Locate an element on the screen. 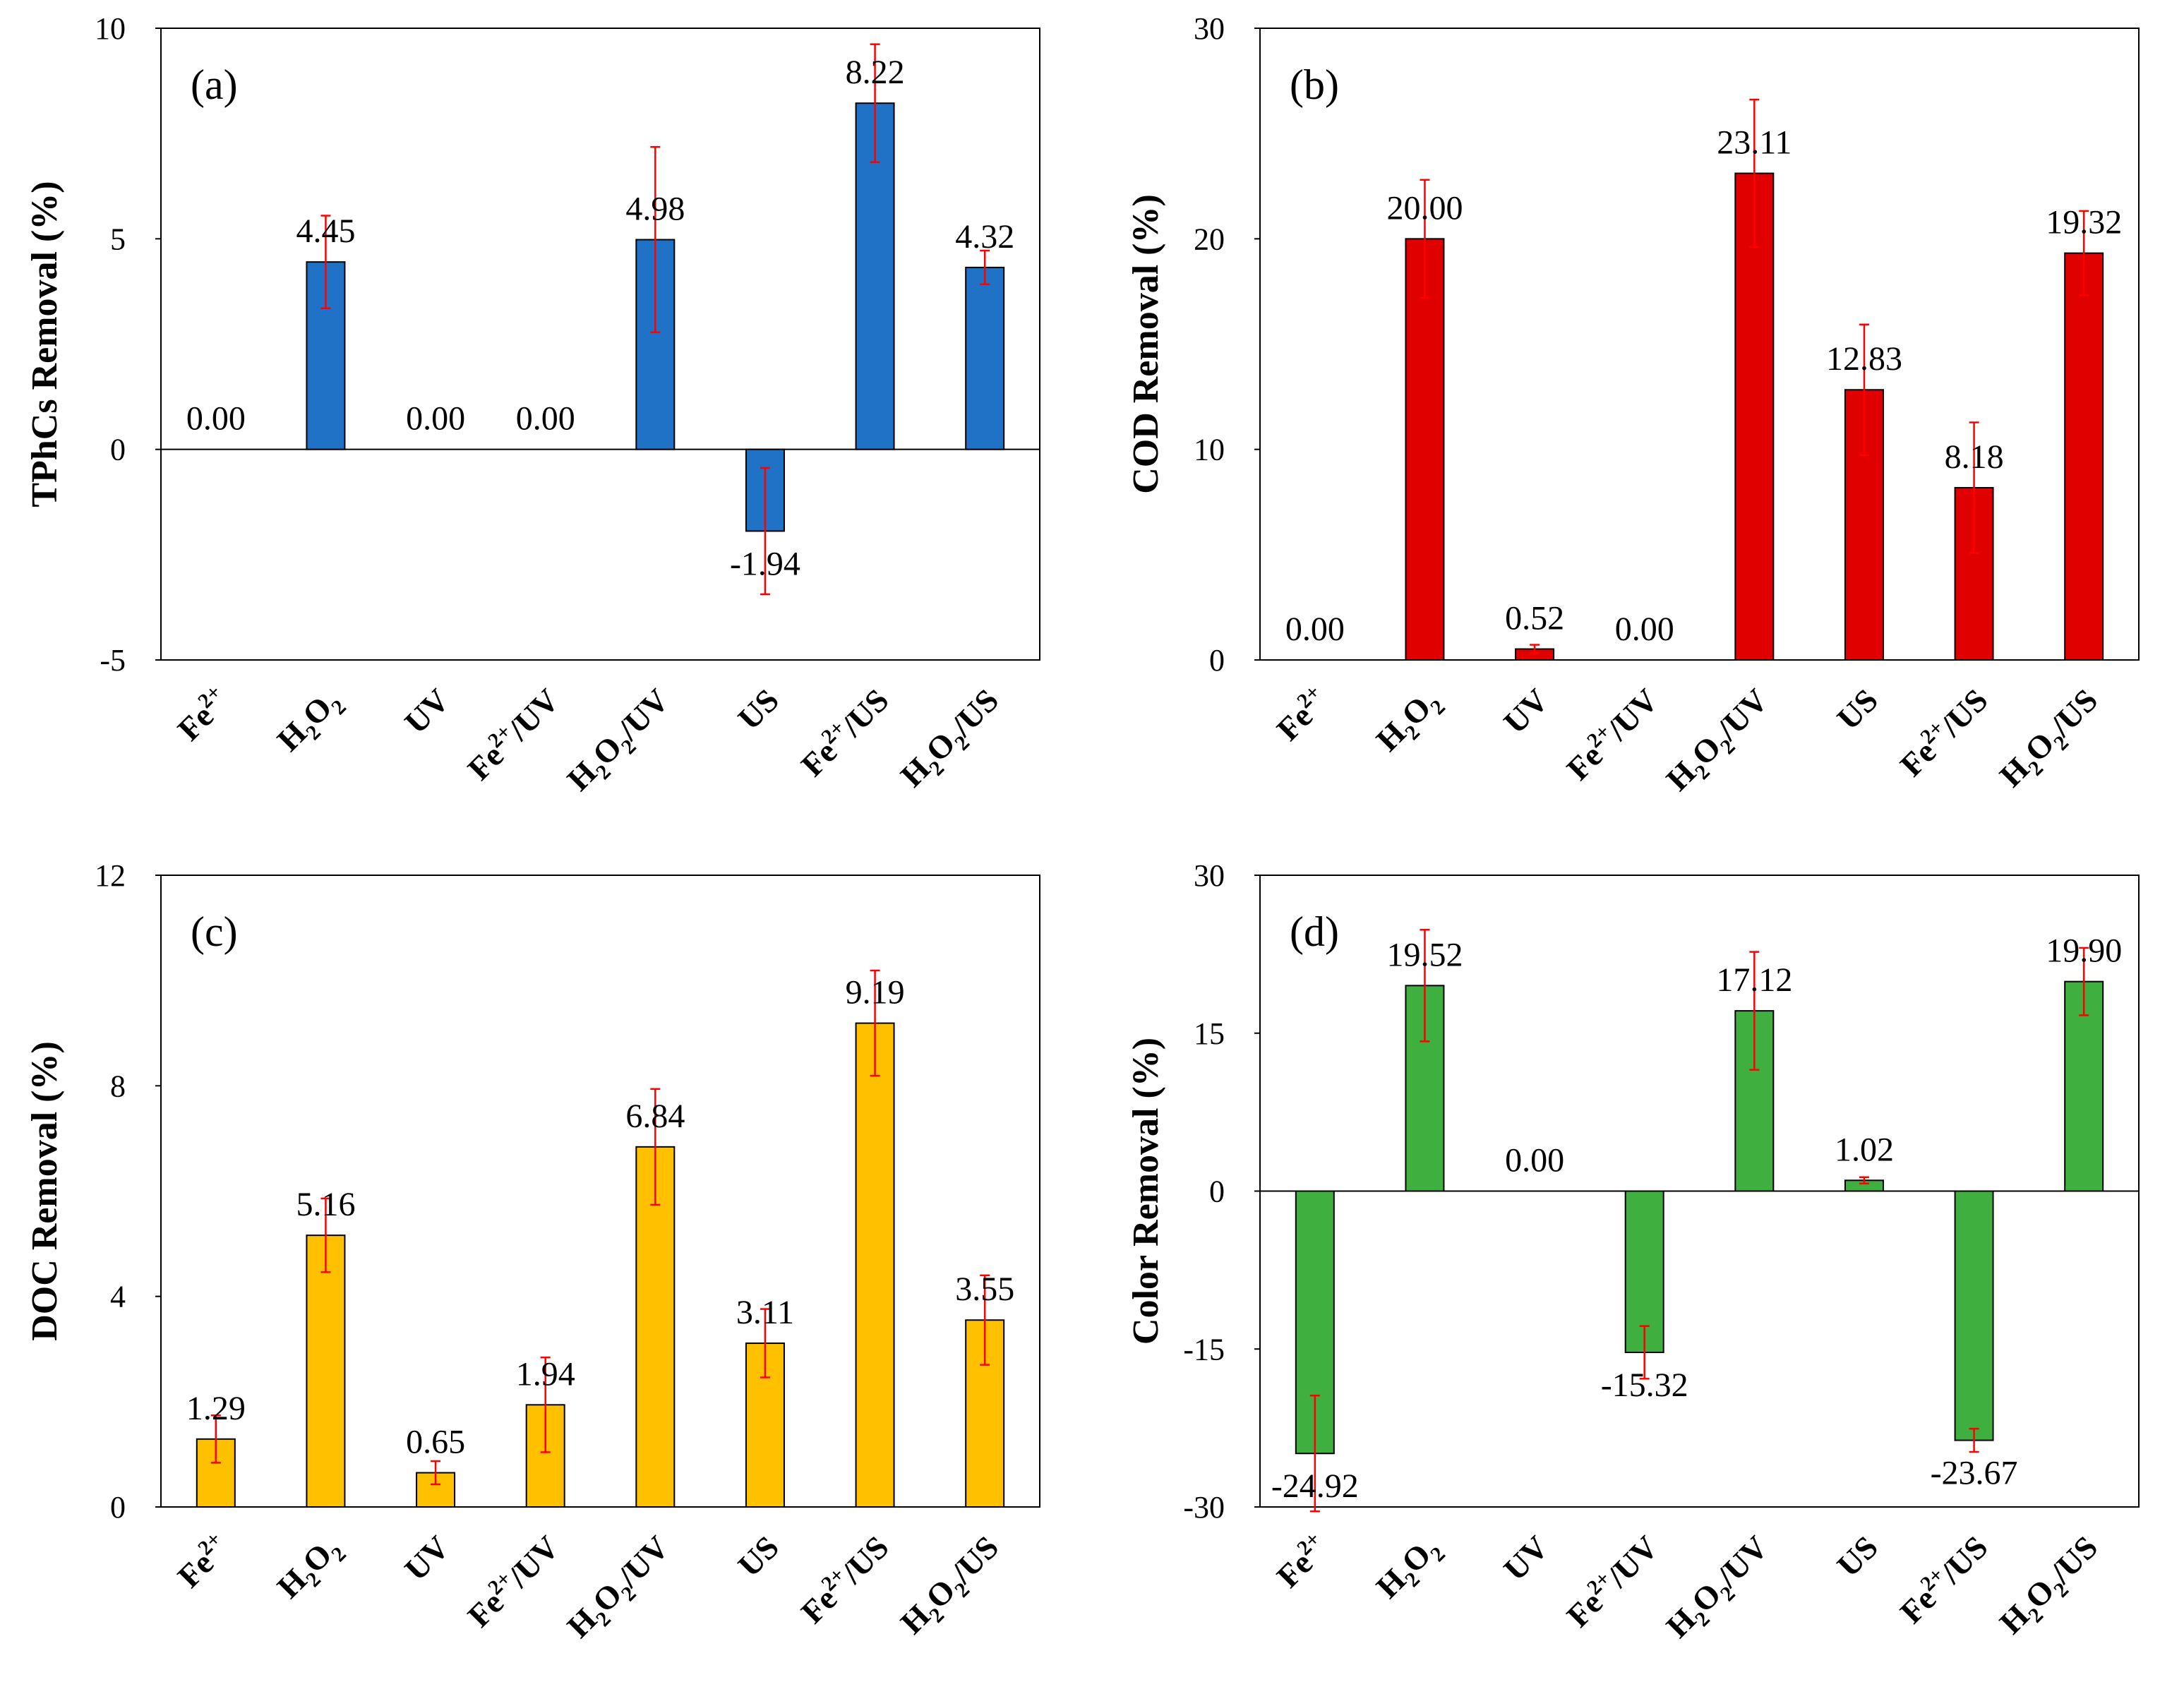 The image size is (2184, 1682). data-label-7: 9.19 is located at coordinates (876, 992).